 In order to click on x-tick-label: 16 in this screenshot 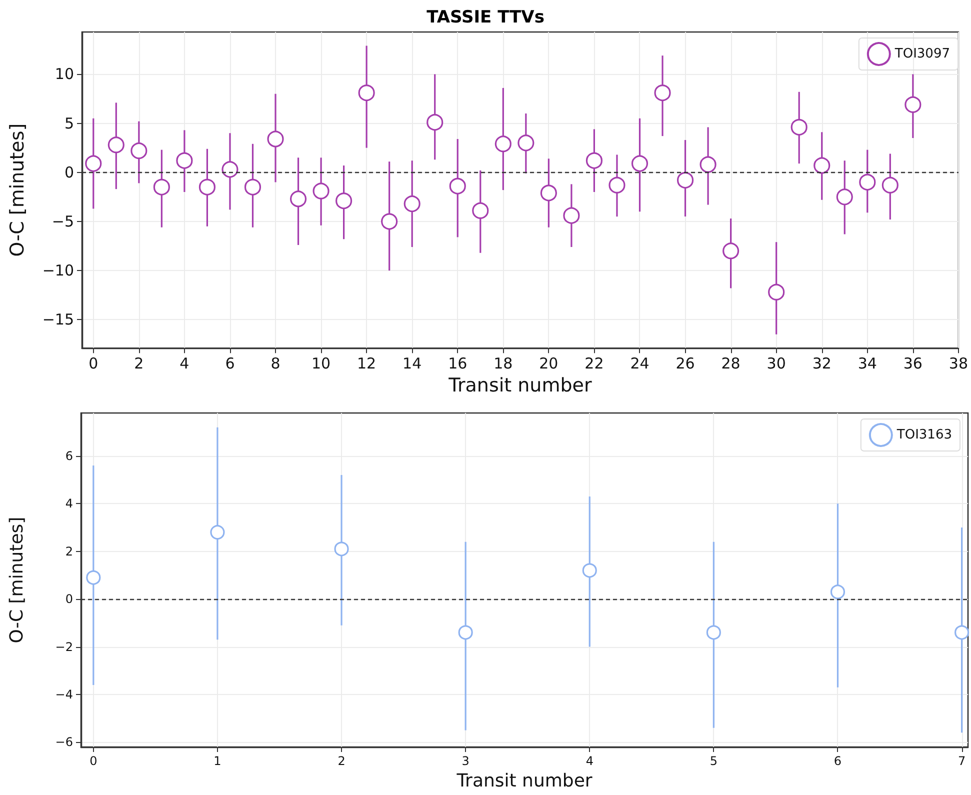, I will do `click(458, 363)`.